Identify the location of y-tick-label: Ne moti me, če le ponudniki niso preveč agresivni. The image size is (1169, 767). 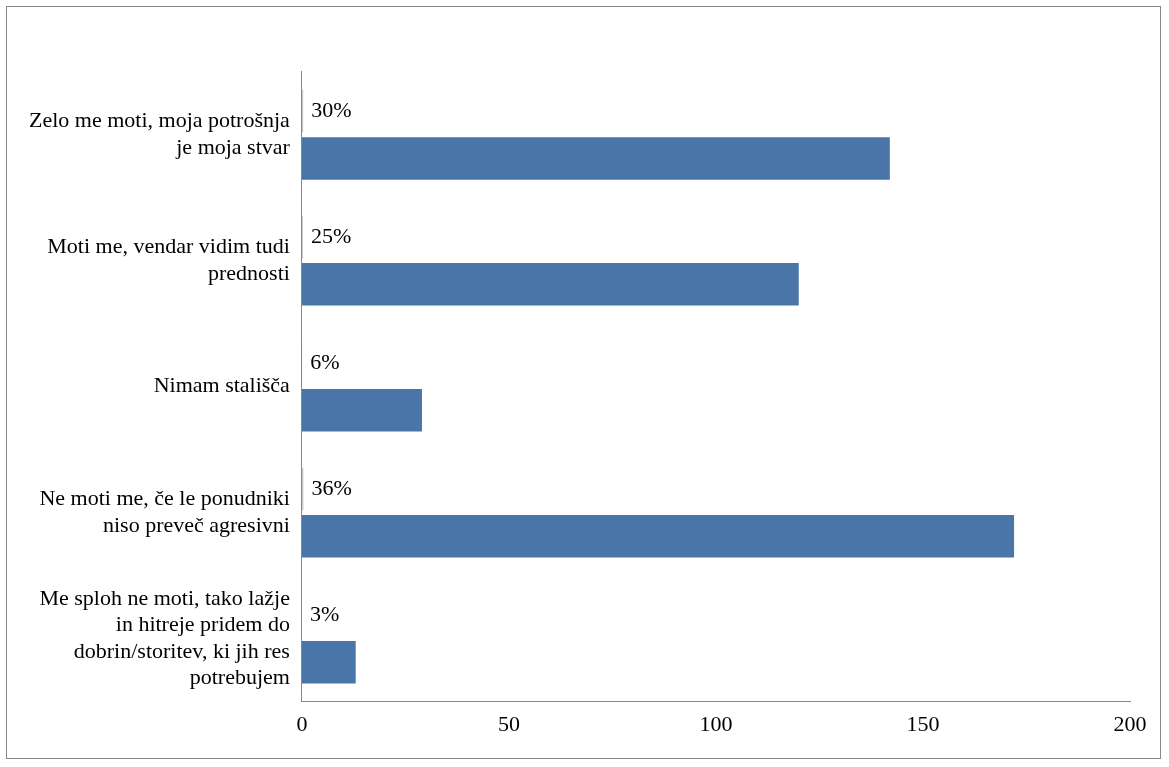
(164, 511).